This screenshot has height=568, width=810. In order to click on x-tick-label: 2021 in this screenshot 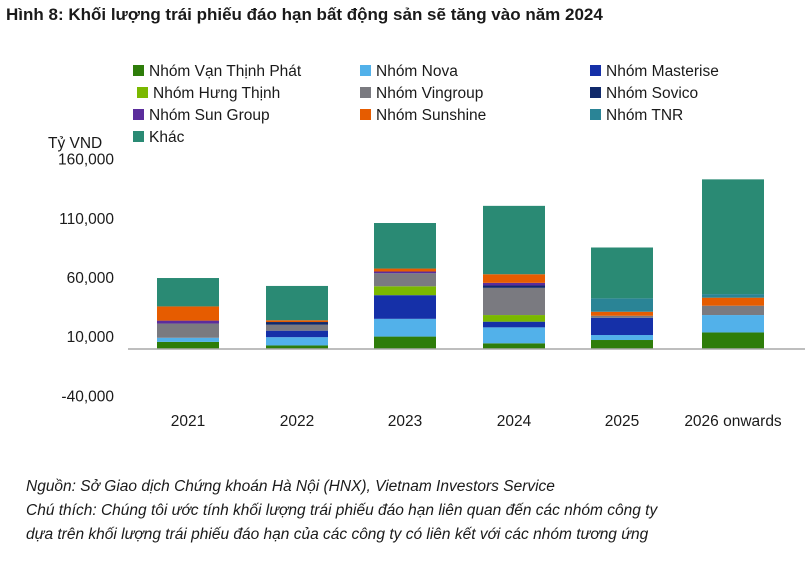, I will do `click(188, 421)`.